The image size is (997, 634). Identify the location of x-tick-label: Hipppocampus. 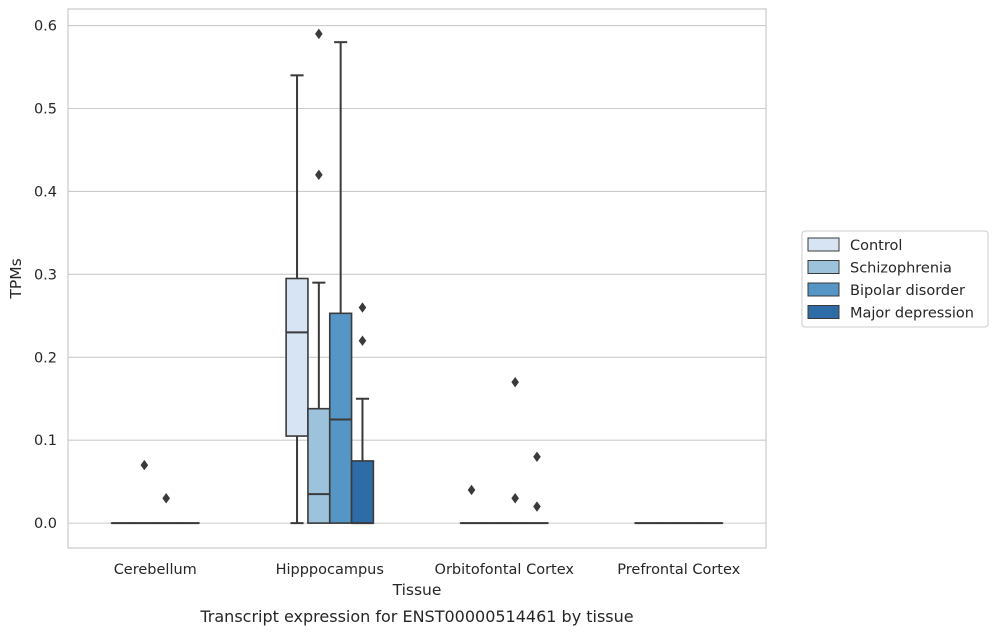
(330, 570).